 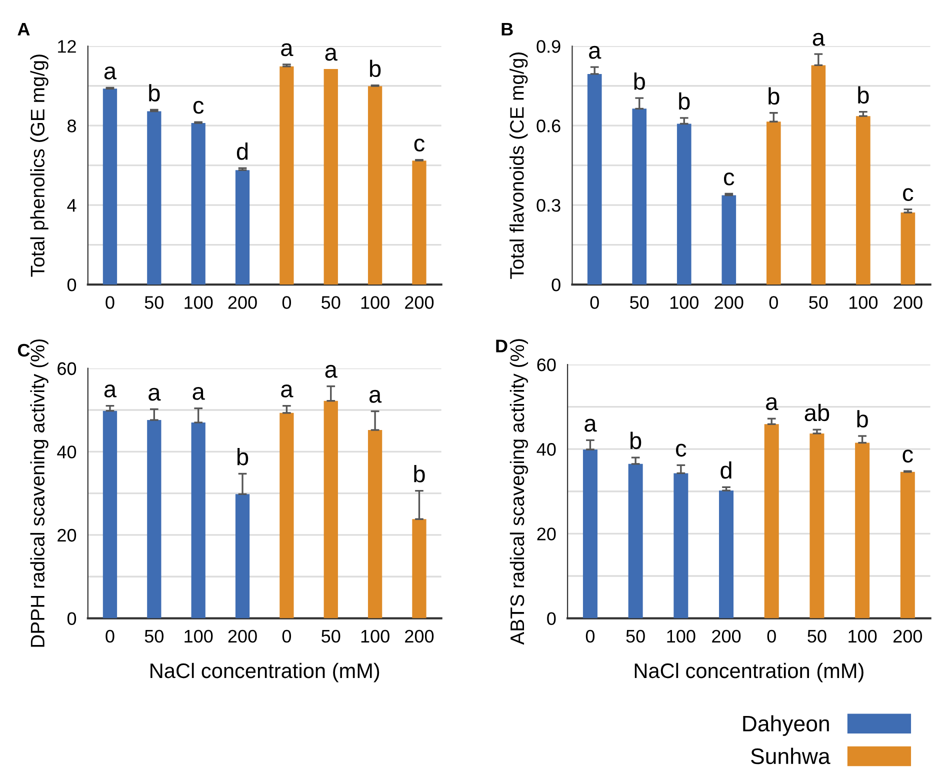 What do you see at coordinates (546, 534) in the screenshot?
I see `y-tick-label: 20` at bounding box center [546, 534].